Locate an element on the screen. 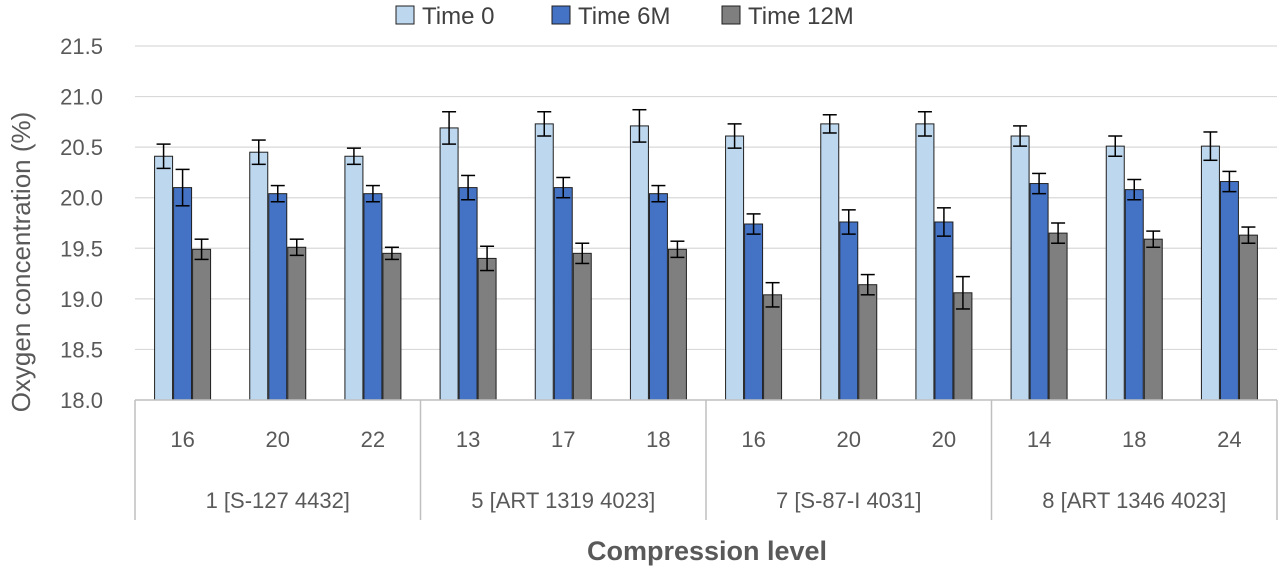 This screenshot has width=1280, height=570. y-tick-label: 19.0 is located at coordinates (81, 299).